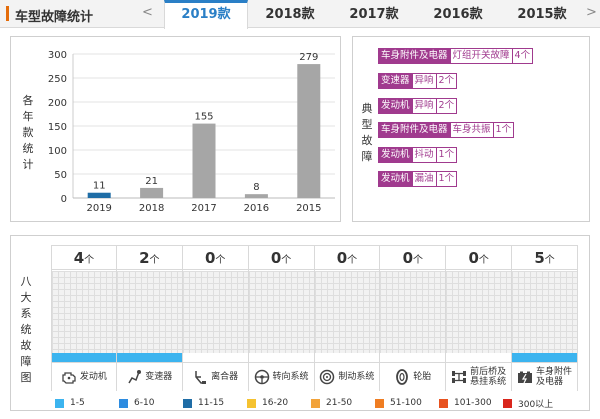  What do you see at coordinates (93, 377) in the screenshot?
I see `system-name: 发动机` at bounding box center [93, 377].